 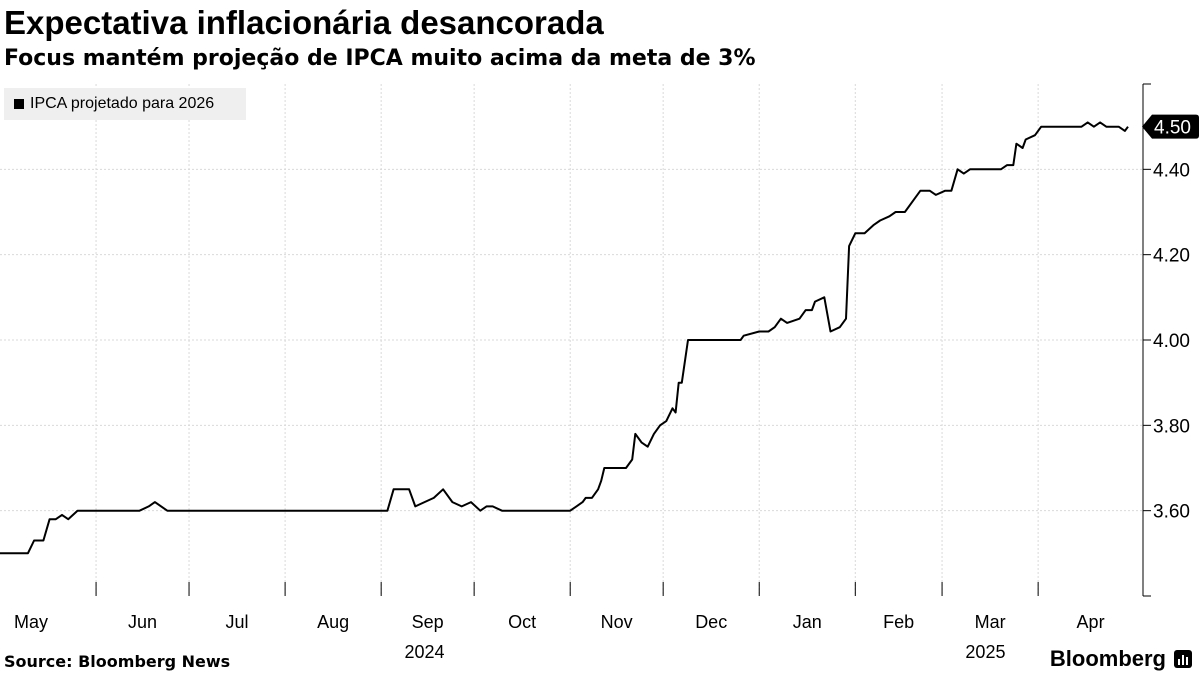 I want to click on y-tick-label: 3.60, so click(x=1171, y=512).